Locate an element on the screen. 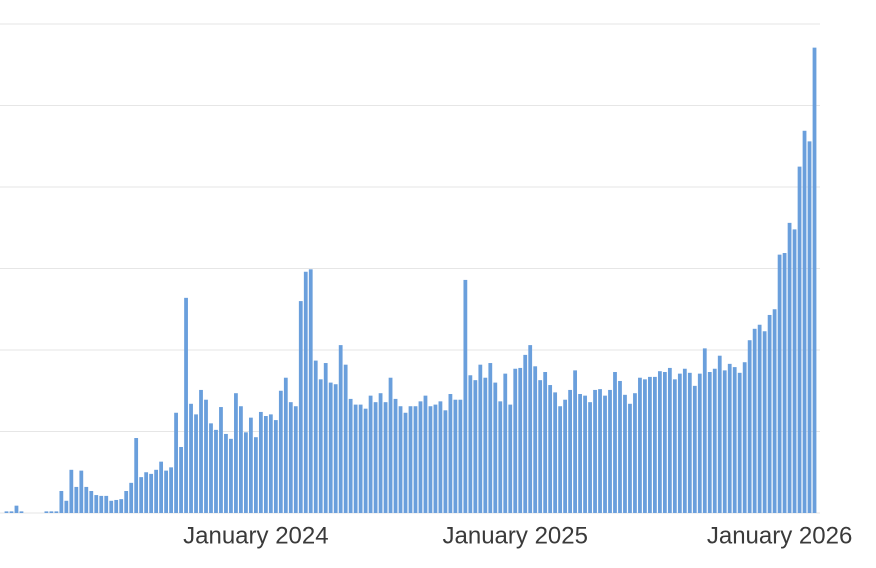  x-tick-label: January 2025 is located at coordinates (515, 535).